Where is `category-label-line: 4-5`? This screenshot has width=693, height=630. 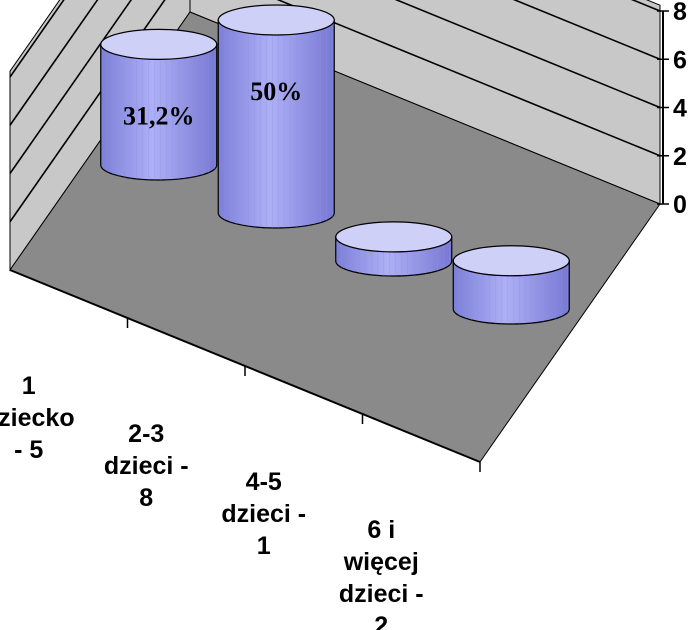 category-label-line: 4-5 is located at coordinates (264, 482).